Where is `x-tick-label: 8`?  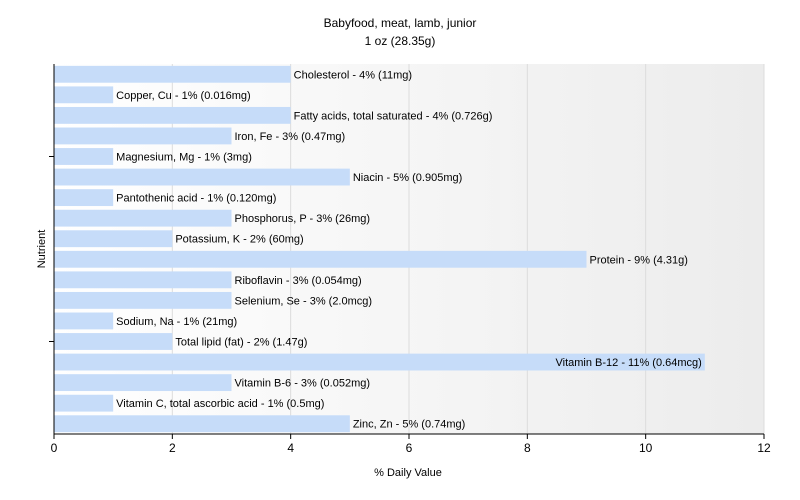 x-tick-label: 8 is located at coordinates (527, 448).